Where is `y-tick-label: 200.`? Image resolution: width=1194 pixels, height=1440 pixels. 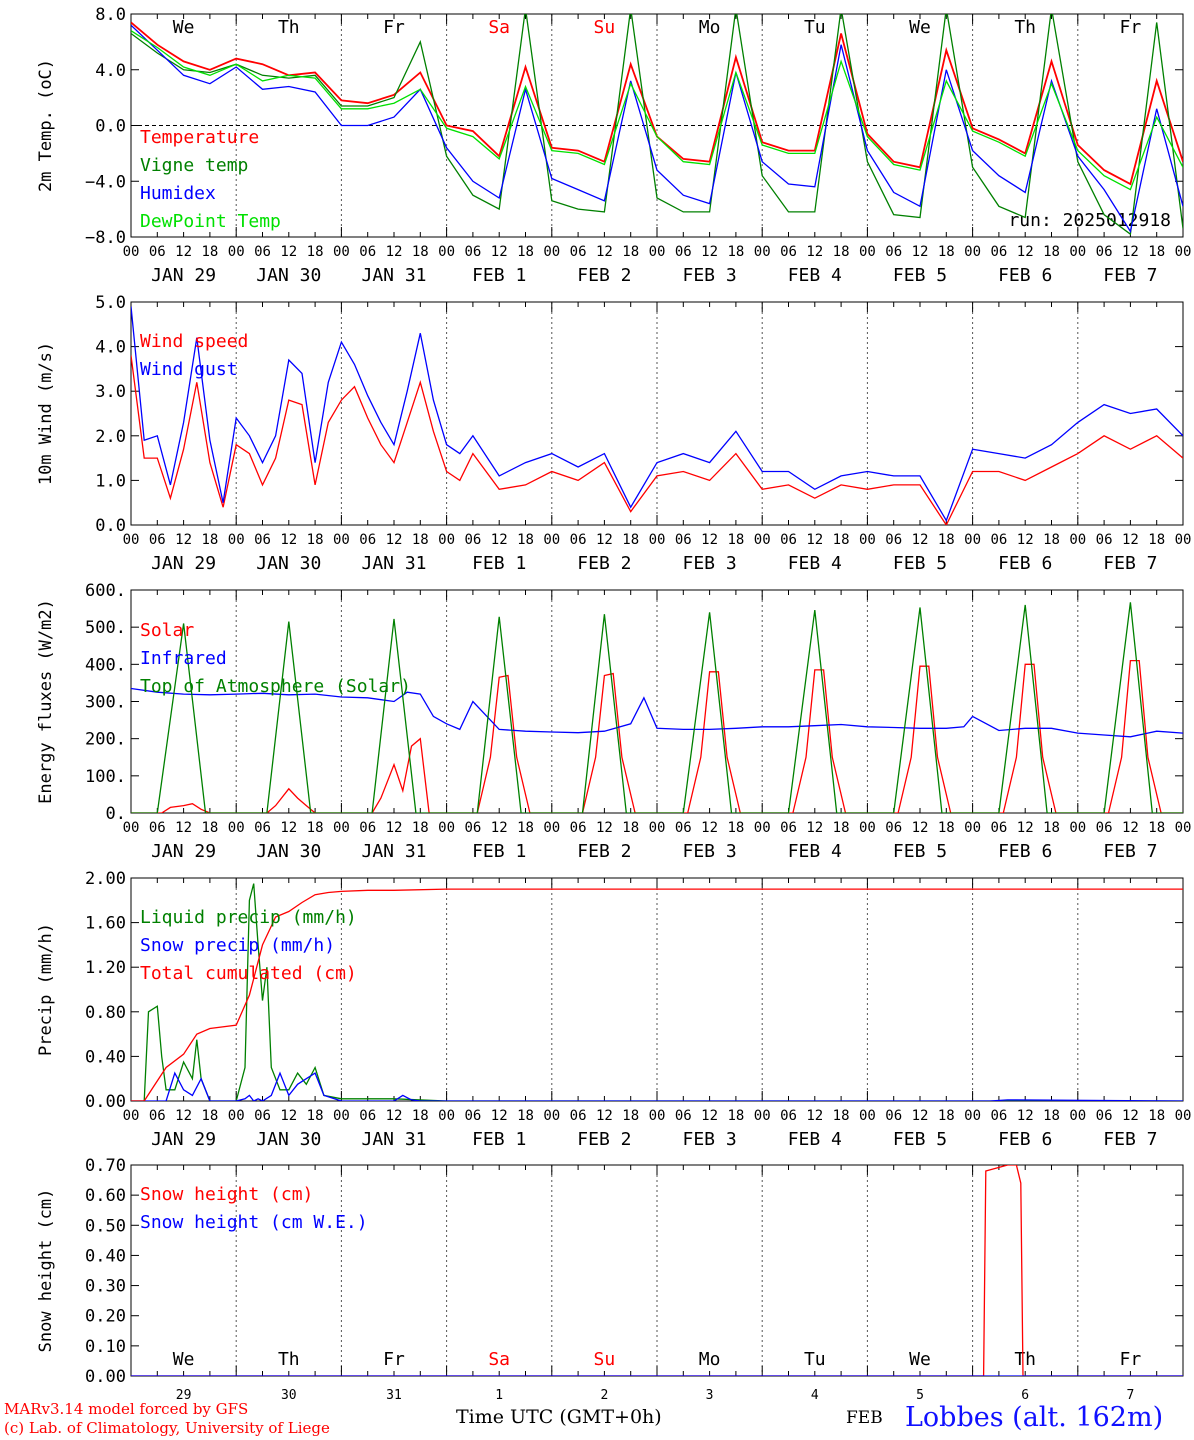 y-tick-label: 200. is located at coordinates (105, 740).